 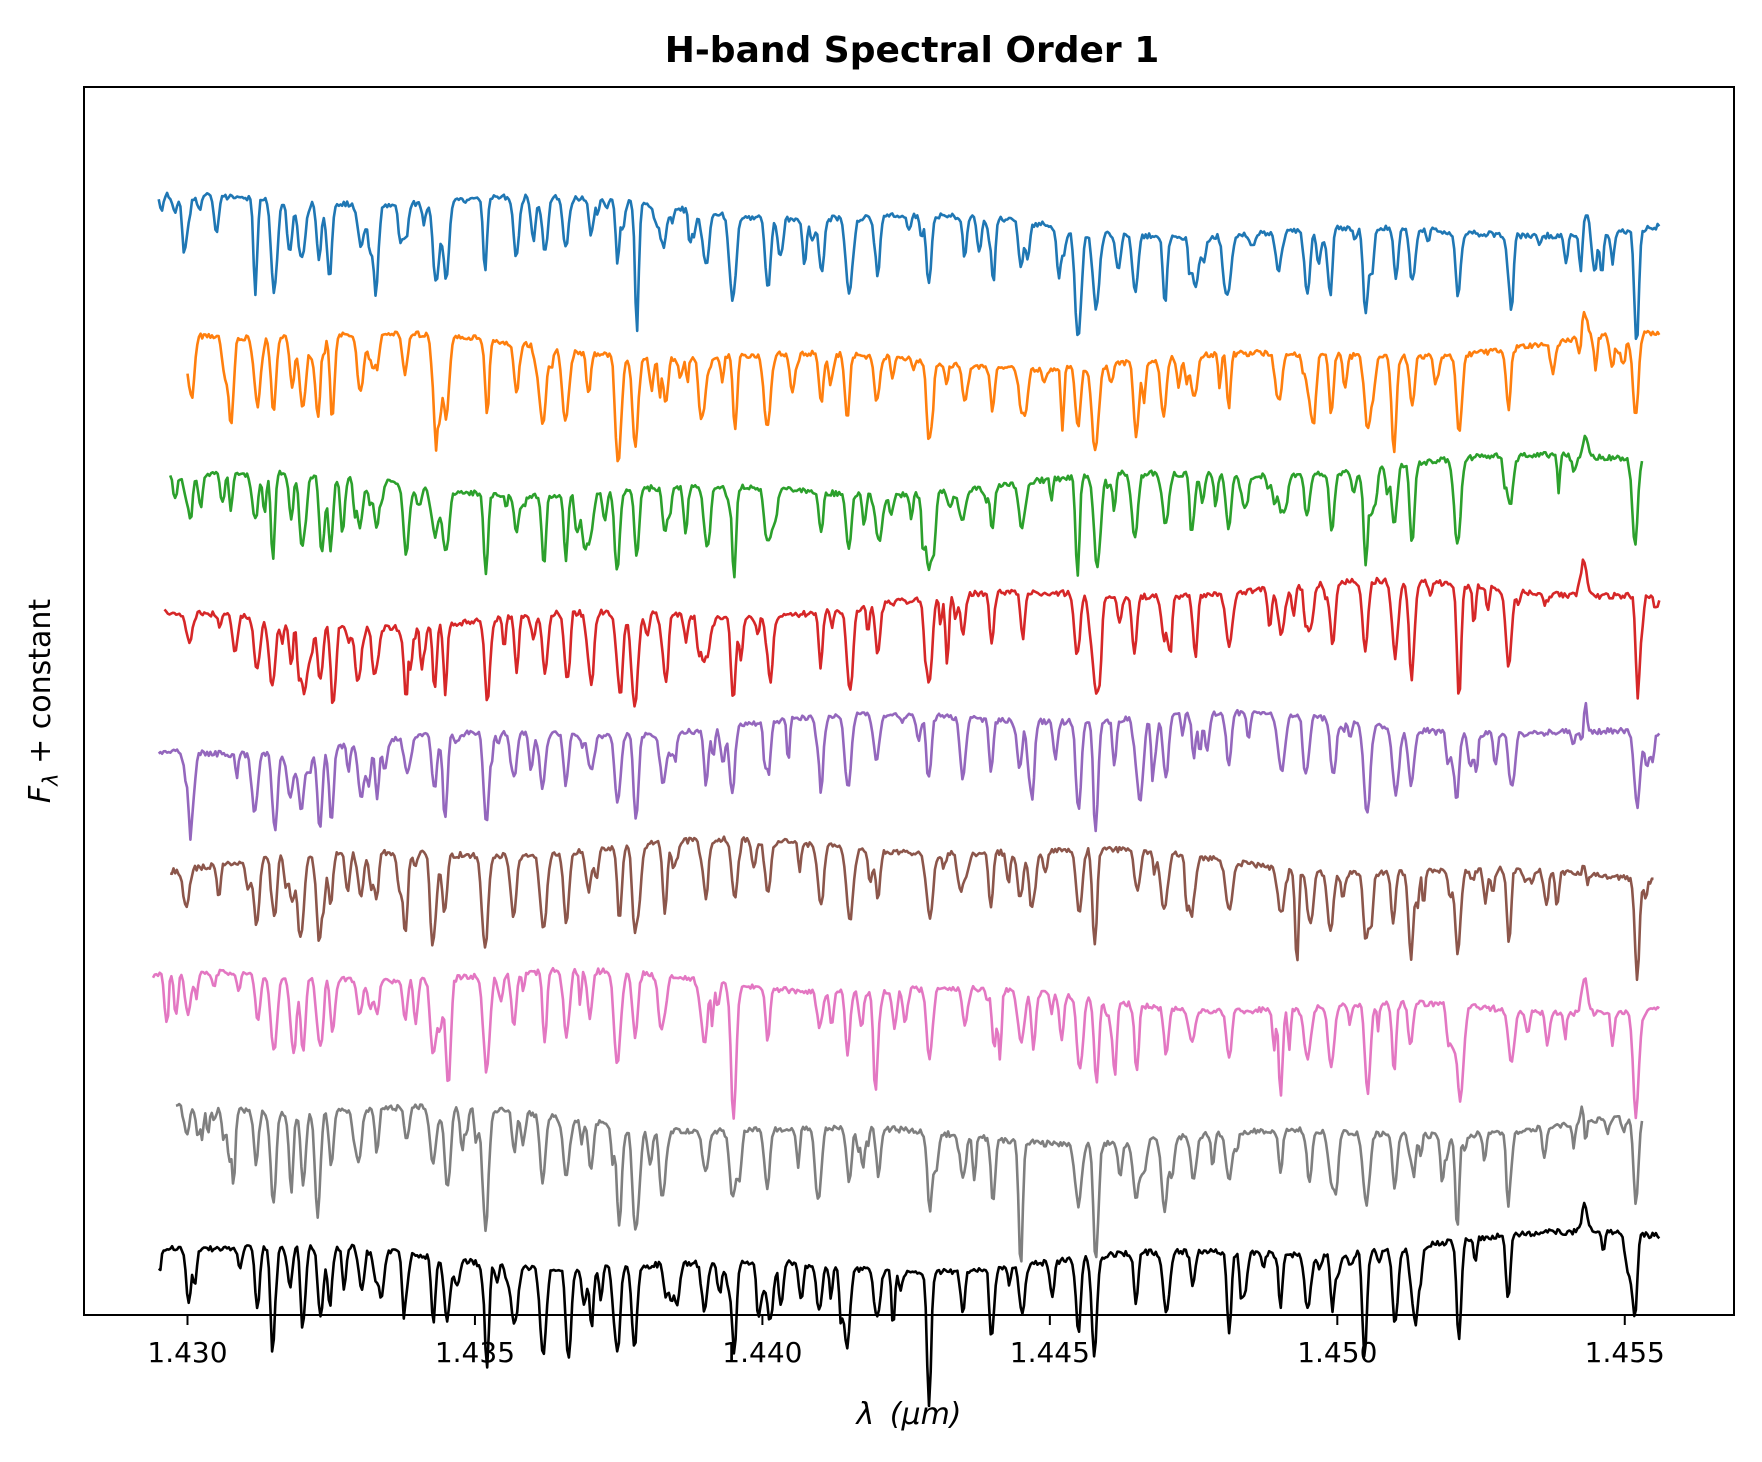 I want to click on y-axis-label: Fλ + constant, so click(x=43, y=701).